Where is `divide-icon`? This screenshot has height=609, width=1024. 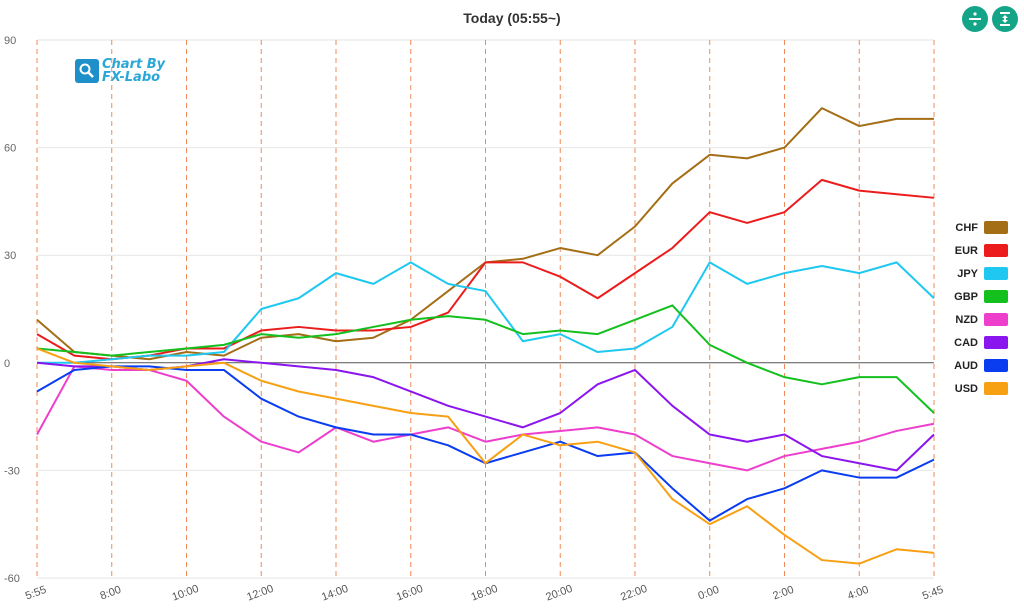 divide-icon is located at coordinates (975, 19).